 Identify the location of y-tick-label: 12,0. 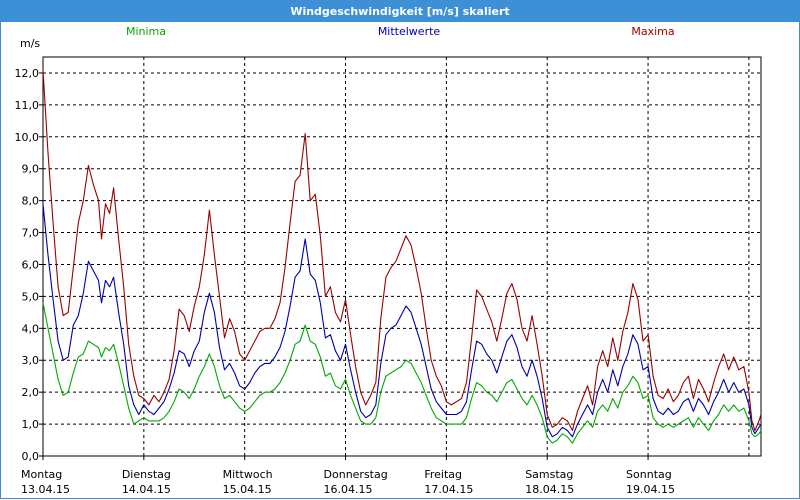
(27, 73).